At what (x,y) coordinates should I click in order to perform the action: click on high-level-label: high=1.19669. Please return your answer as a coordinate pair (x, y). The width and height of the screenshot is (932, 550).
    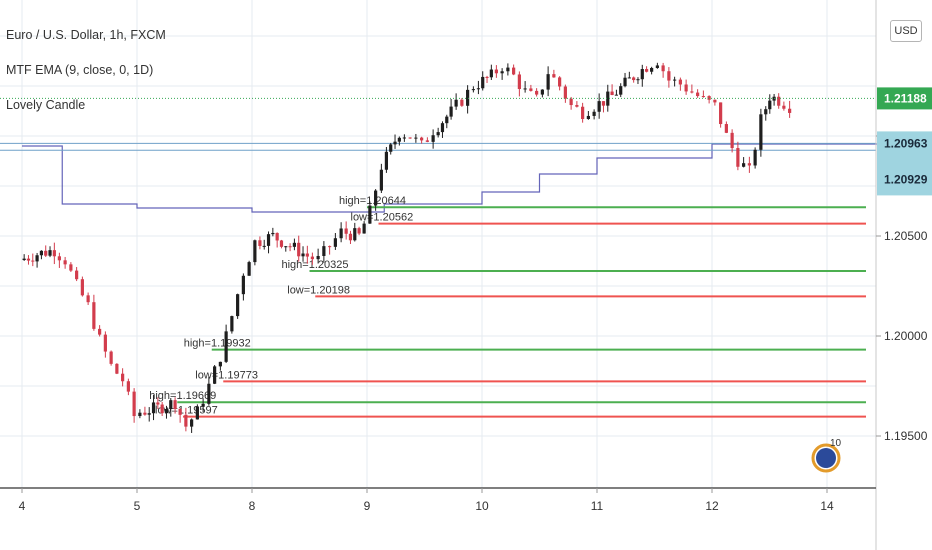
    Looking at the image, I should click on (182, 396).